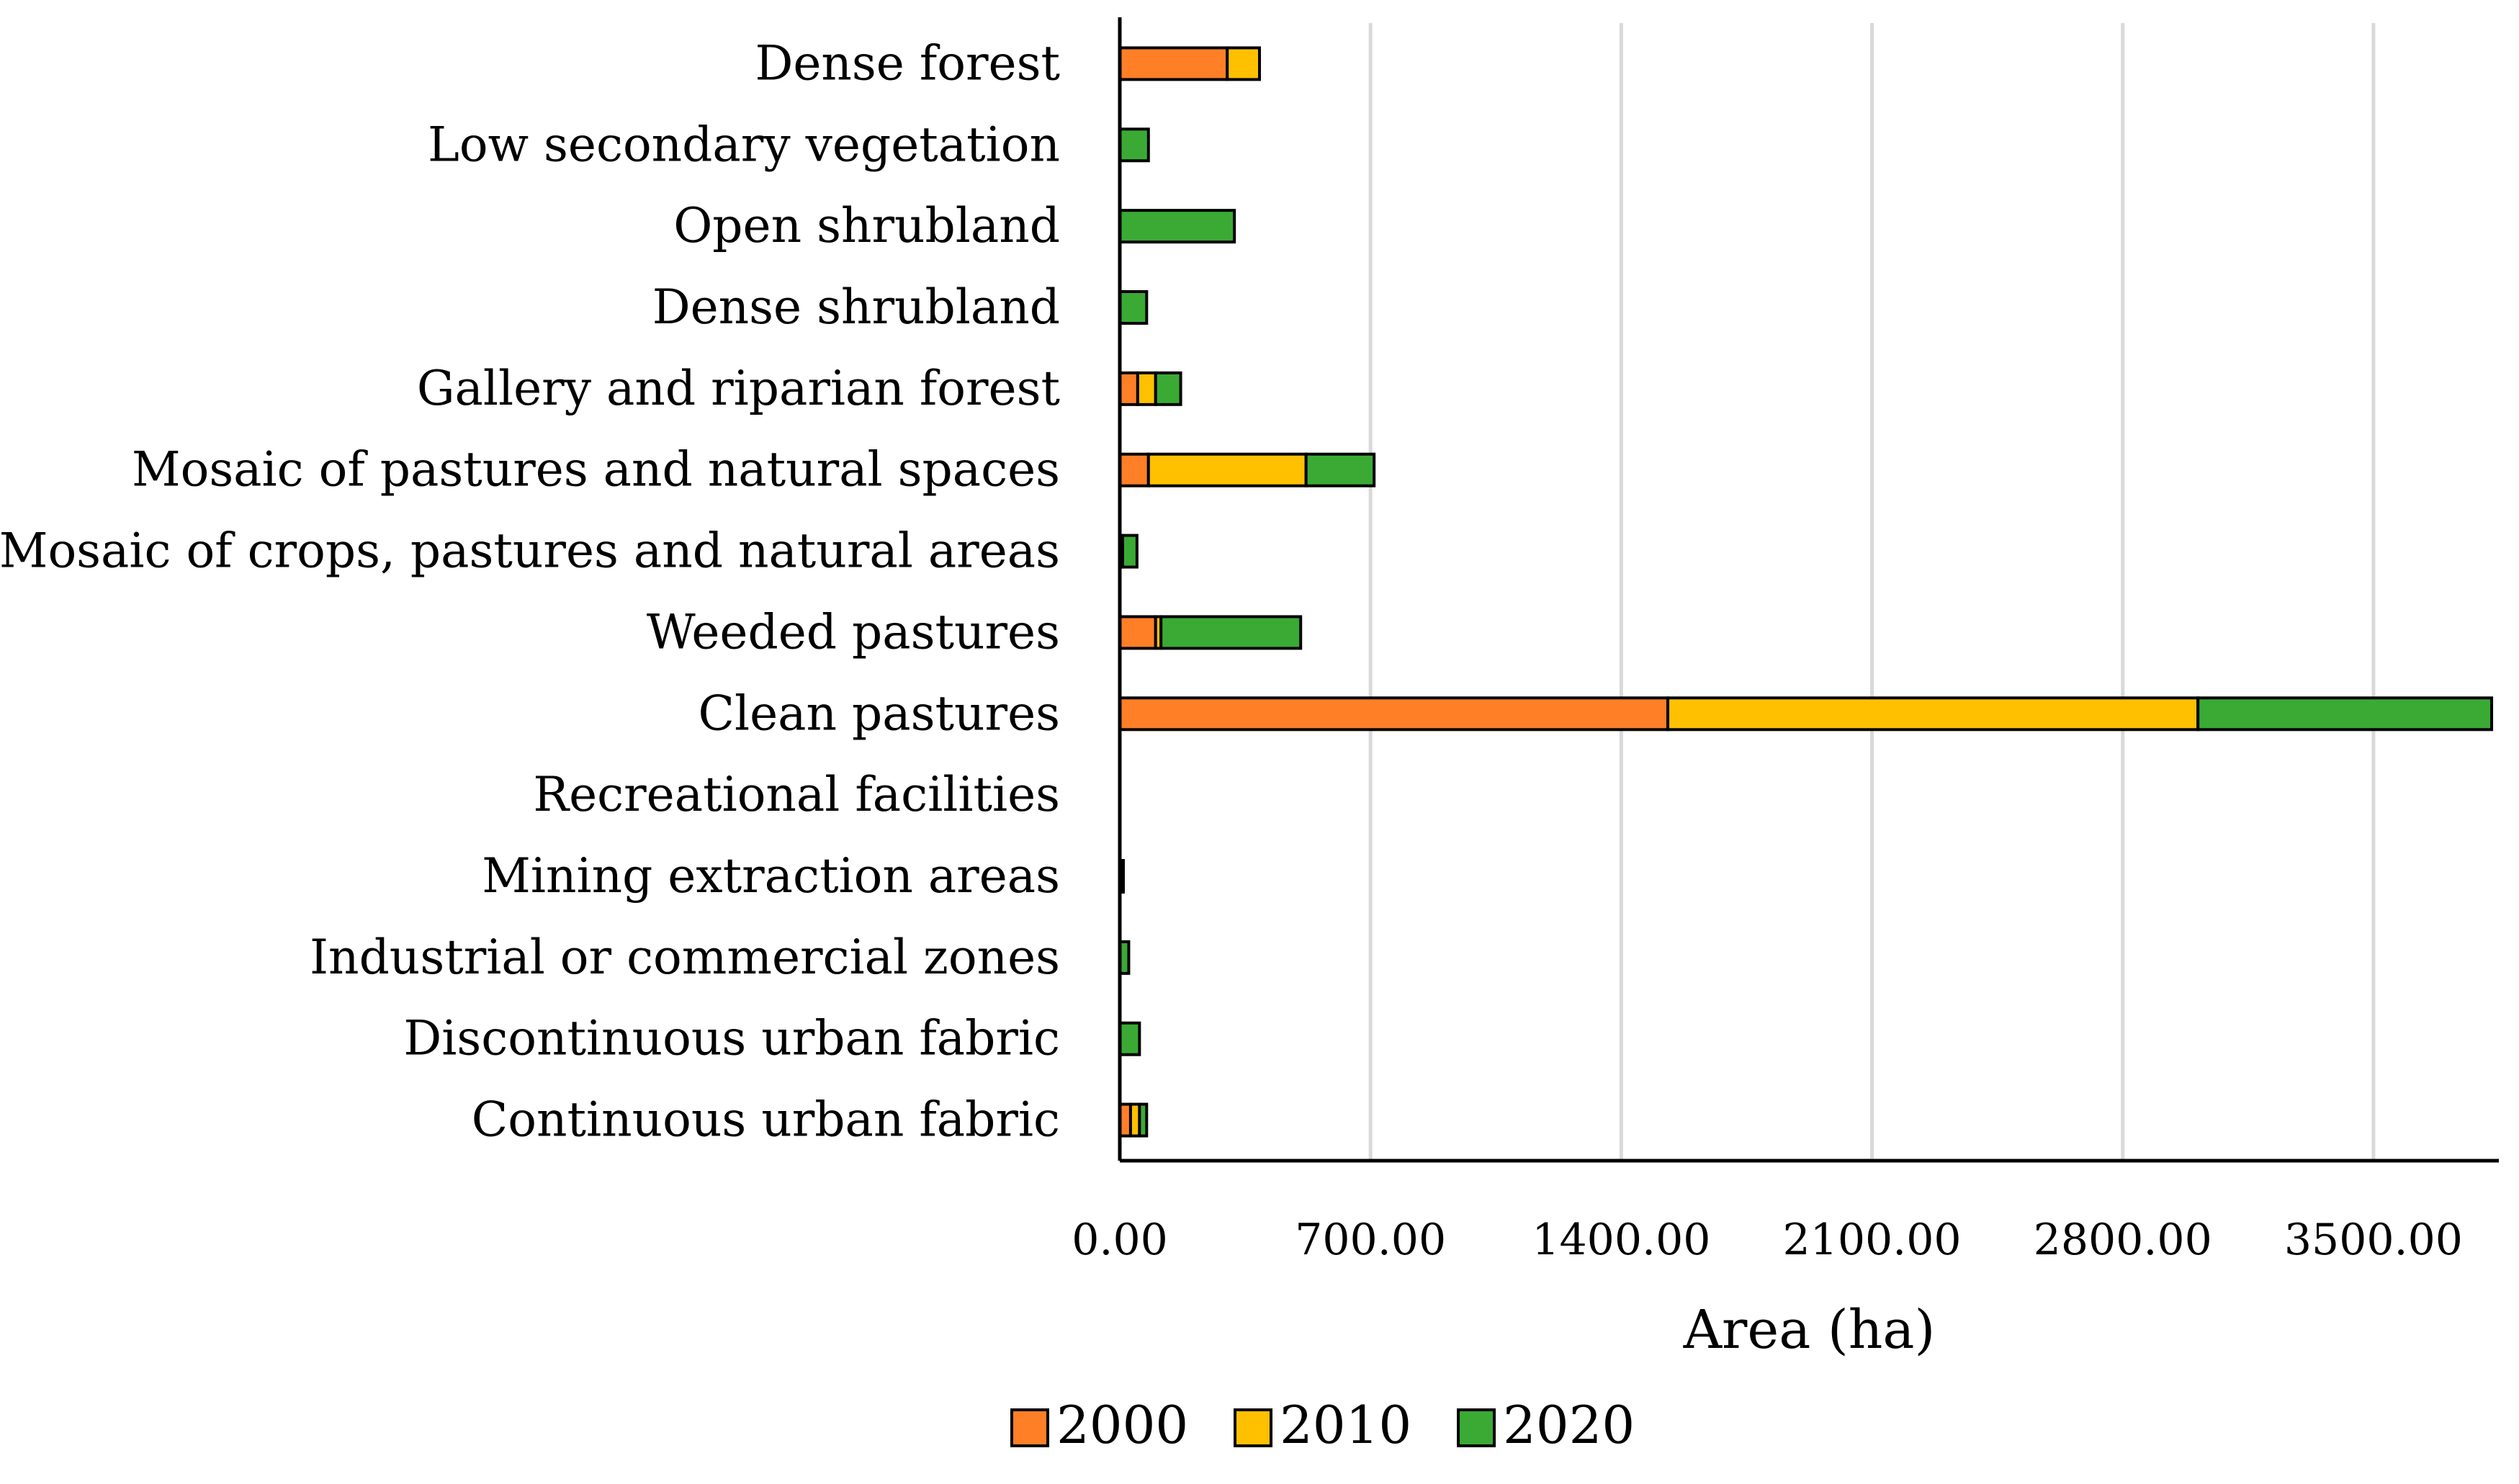  Describe the element at coordinates (2373, 1240) in the screenshot. I see `x-tick-label: 3500.00` at that location.